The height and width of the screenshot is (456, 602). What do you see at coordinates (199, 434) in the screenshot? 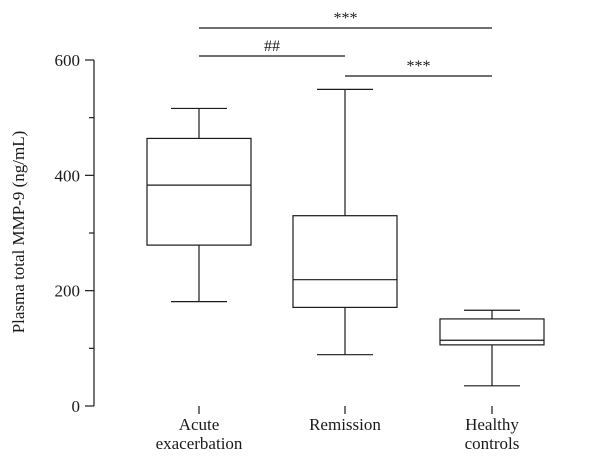
I see `x-category-label: Acute exacerbation` at bounding box center [199, 434].